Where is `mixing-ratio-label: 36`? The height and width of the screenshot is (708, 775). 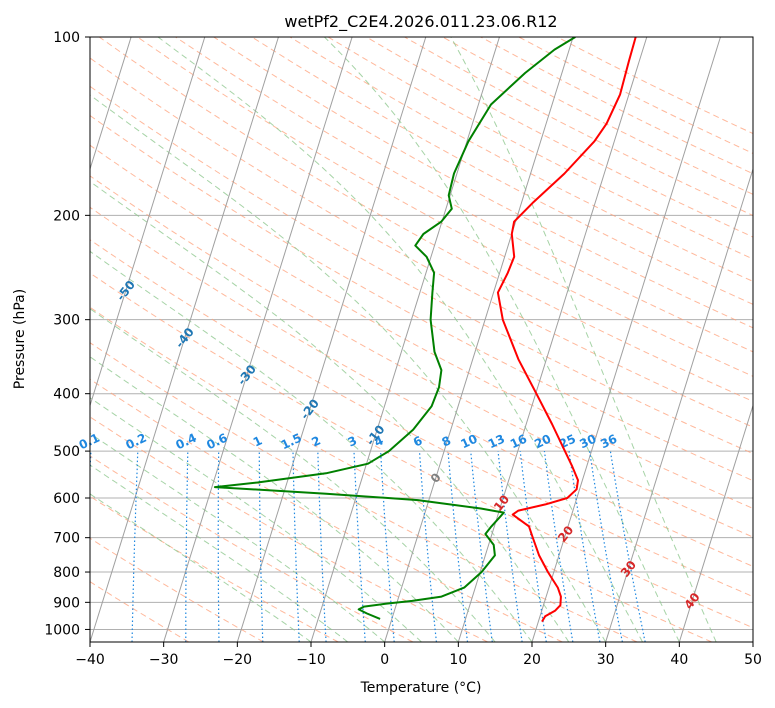 mixing-ratio-label: 36 is located at coordinates (608, 442).